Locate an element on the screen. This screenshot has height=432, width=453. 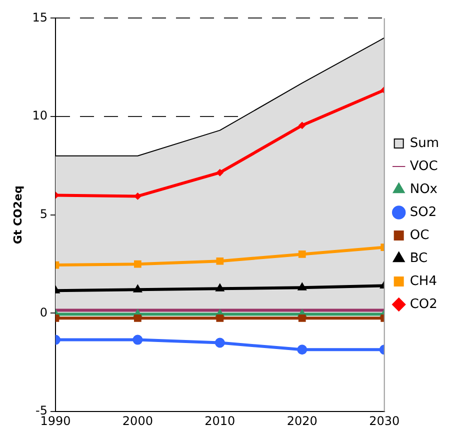
legend-label: SO2 is located at coordinates (423, 212).